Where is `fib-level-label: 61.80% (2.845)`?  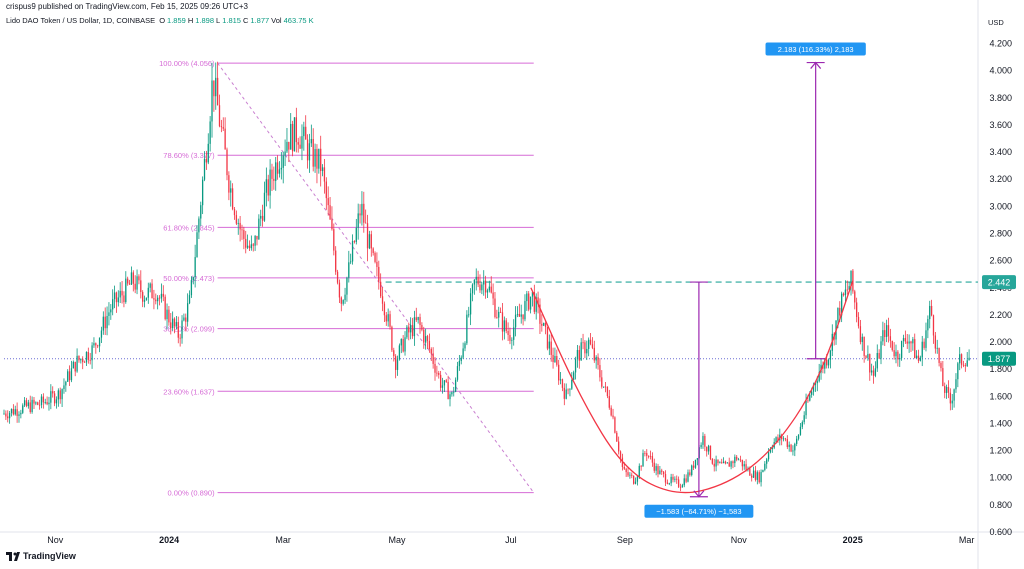
fib-level-label: 61.80% (2.845) is located at coordinates (189, 227).